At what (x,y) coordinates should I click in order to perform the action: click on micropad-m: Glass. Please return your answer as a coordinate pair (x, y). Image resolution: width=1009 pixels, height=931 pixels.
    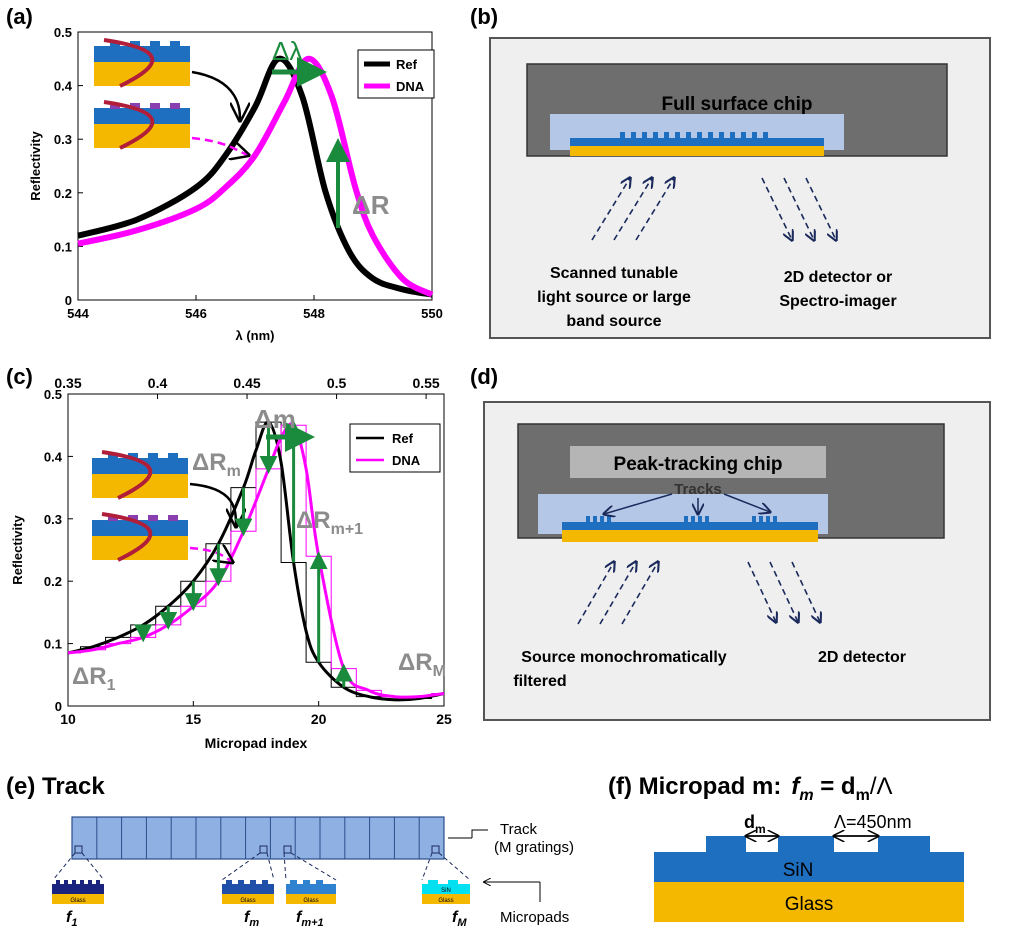
    Looking at the image, I should click on (248, 892).